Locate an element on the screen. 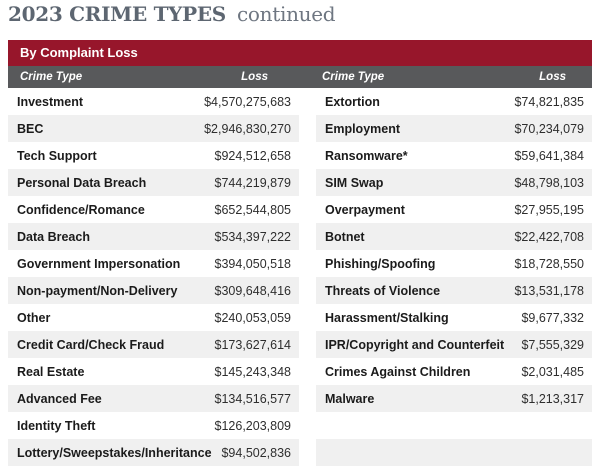 The height and width of the screenshot is (470, 600). crime-type-cell: Identity Theft is located at coordinates (56, 425).